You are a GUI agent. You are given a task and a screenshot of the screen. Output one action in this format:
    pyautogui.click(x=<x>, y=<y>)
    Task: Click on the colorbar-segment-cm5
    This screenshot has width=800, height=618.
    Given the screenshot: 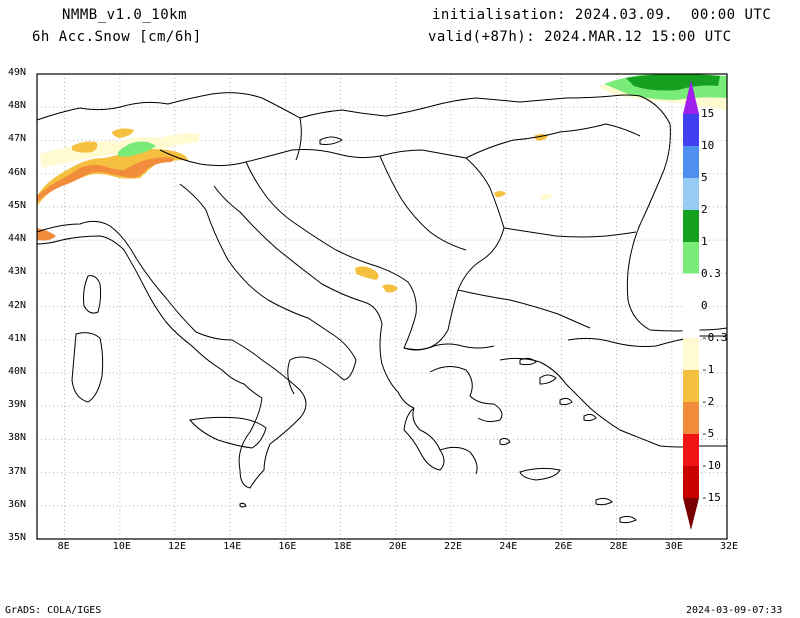 What is the action you would take?
    pyautogui.click(x=691, y=450)
    